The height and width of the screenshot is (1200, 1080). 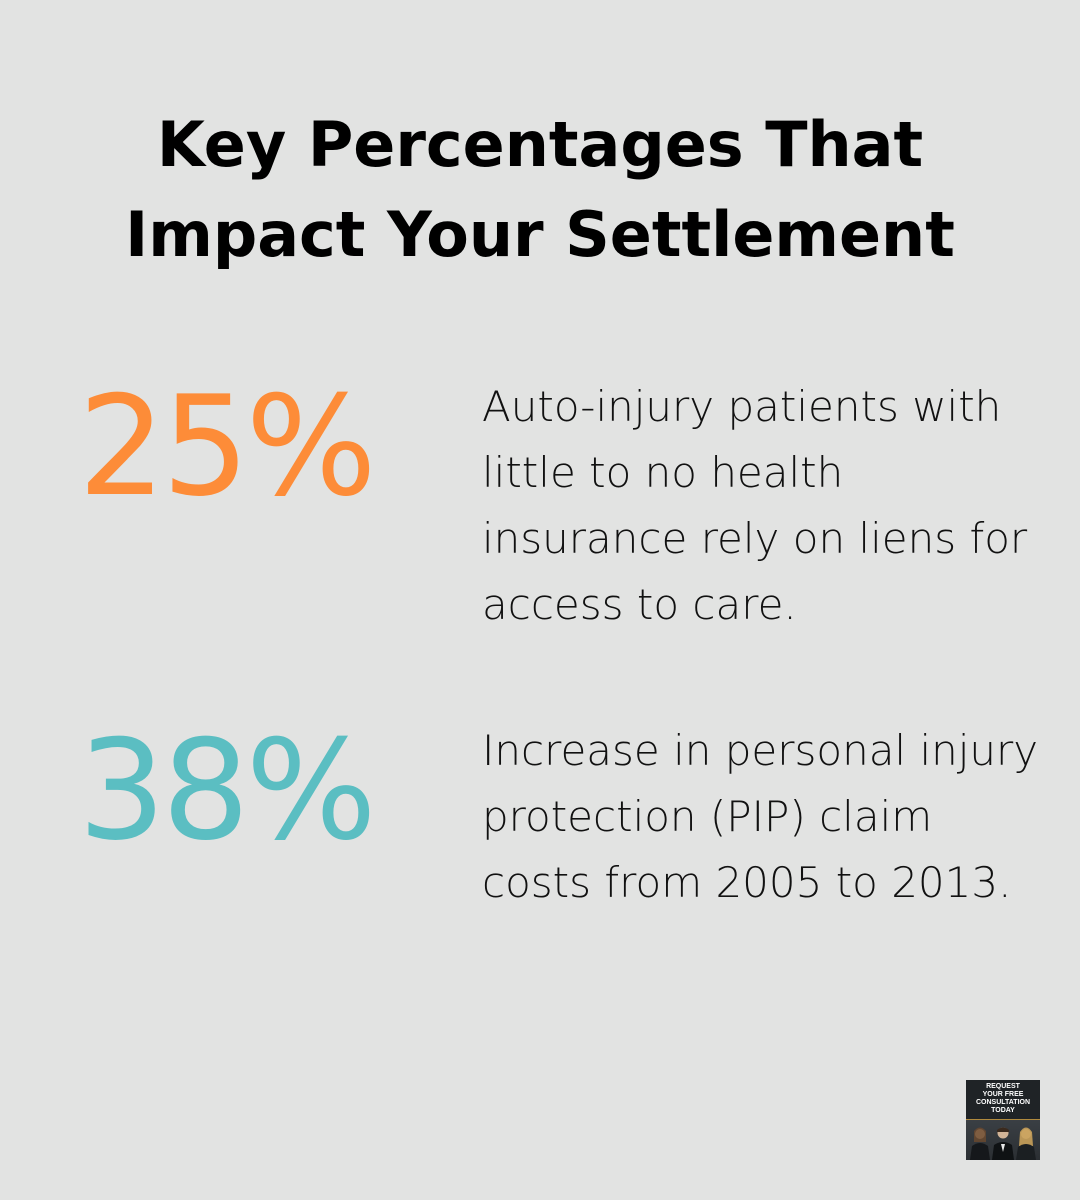 I want to click on stat-value-2: 38%, so click(x=227, y=790).